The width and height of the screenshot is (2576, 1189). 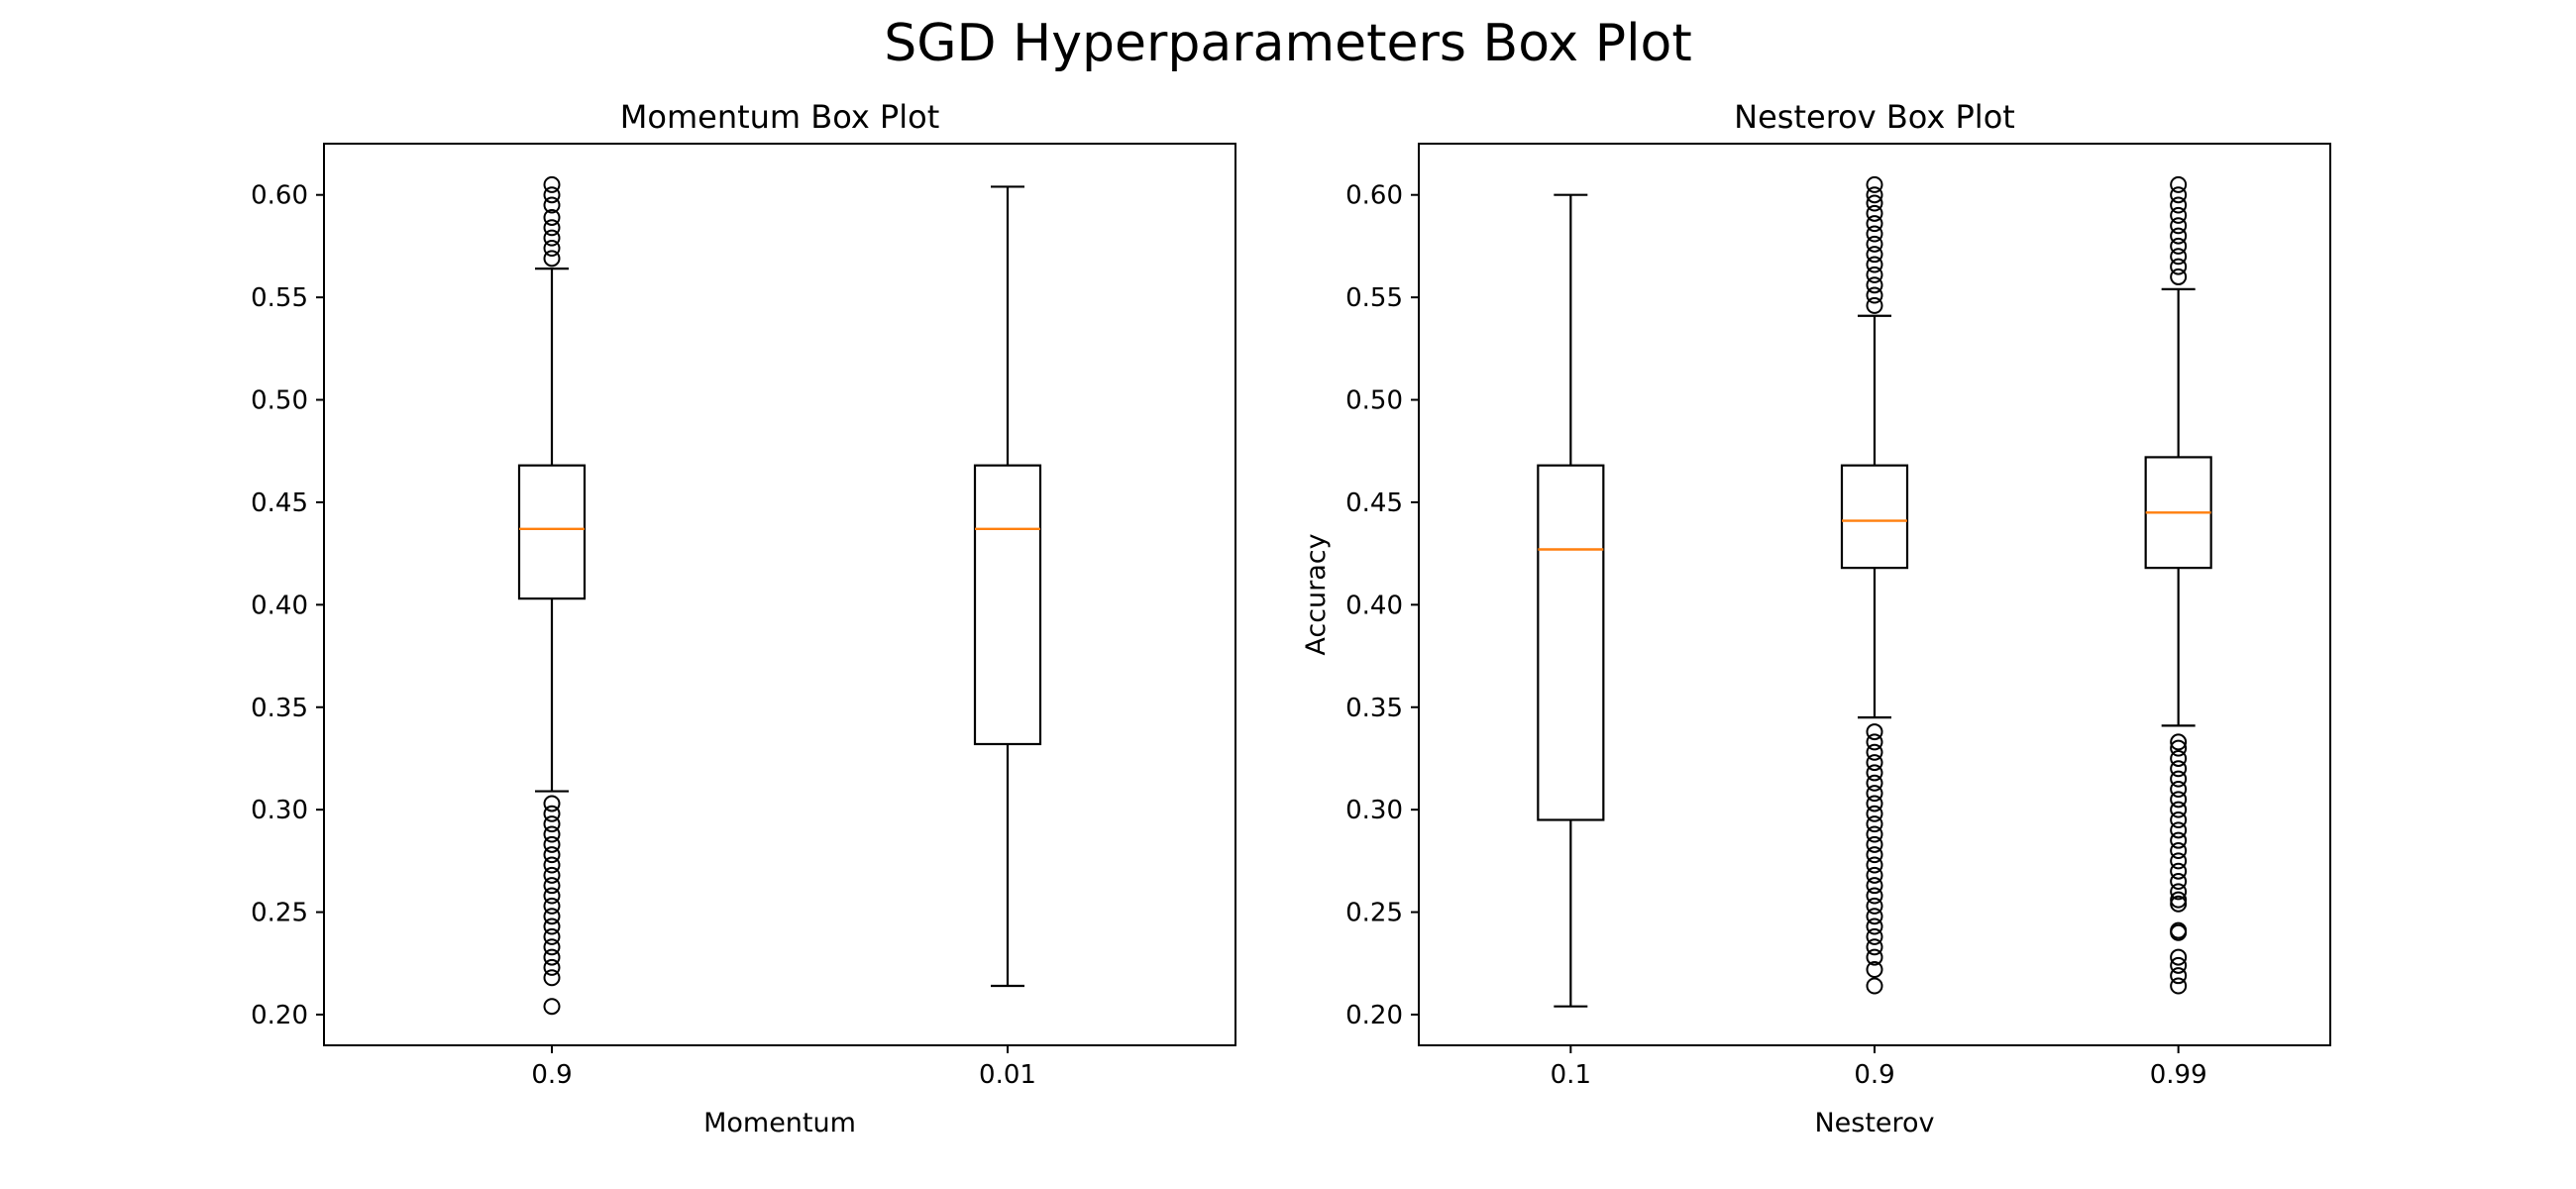 I want to click on y-tick-label: 0.40, so click(x=279, y=606).